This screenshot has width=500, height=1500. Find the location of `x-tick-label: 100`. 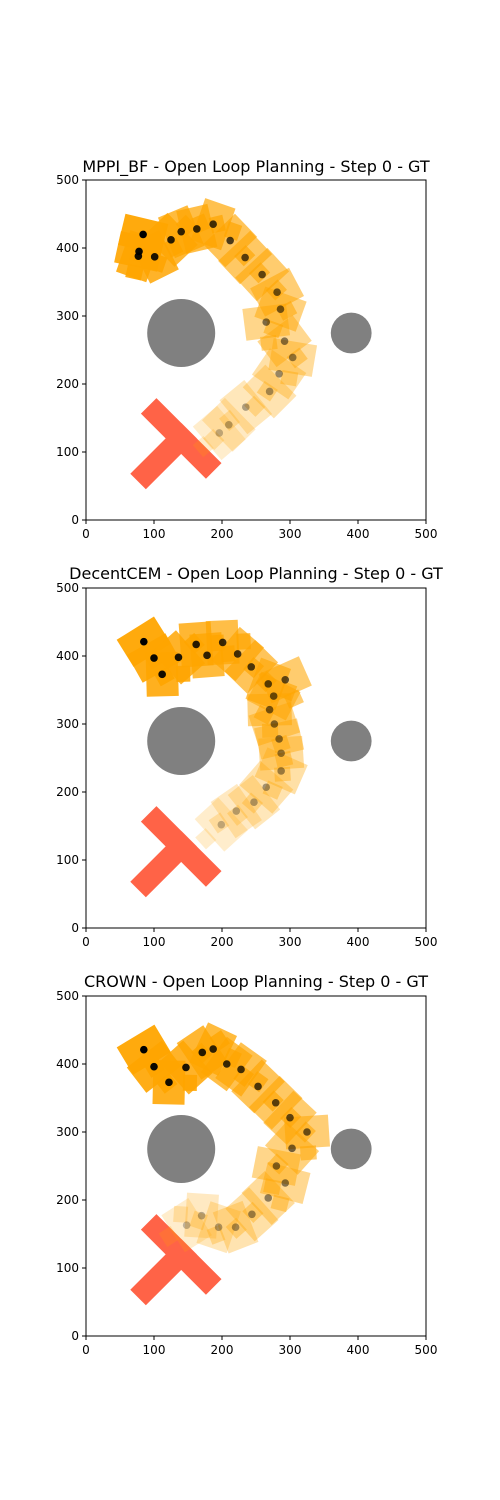

x-tick-label: 100 is located at coordinates (154, 534).